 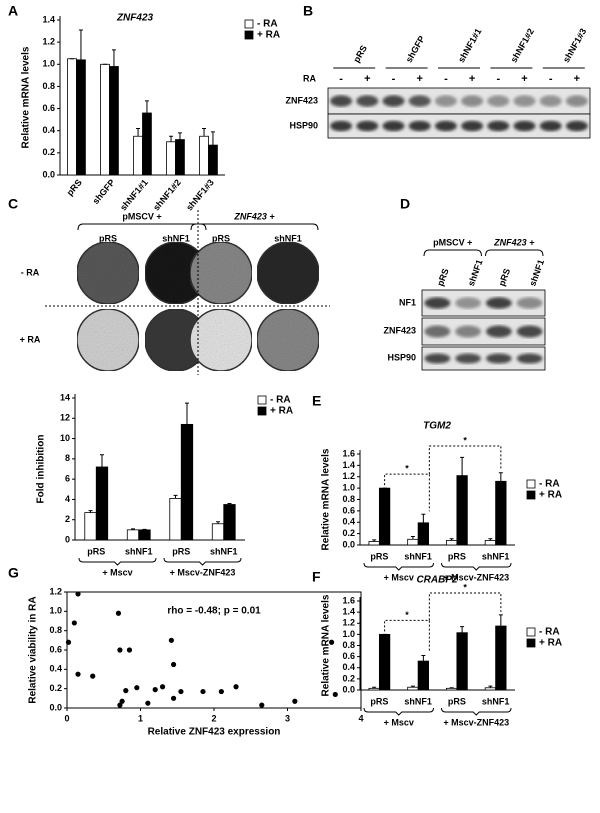 I want to click on y-tick-label: 0.2, so click(x=348, y=678).